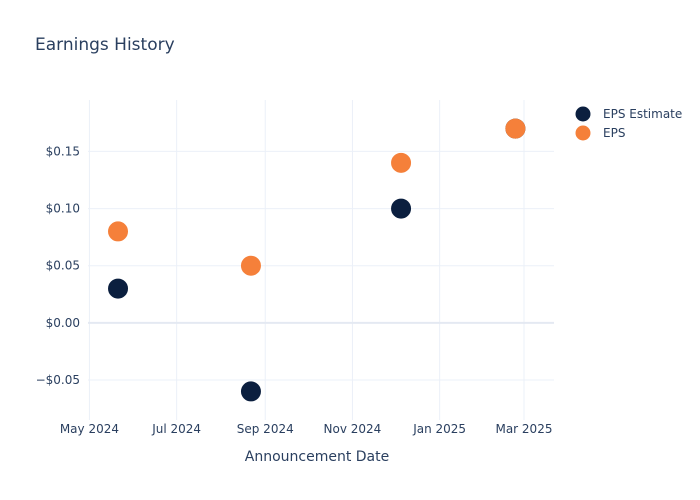 Image resolution: width=700 pixels, height=500 pixels. Describe the element at coordinates (628, 123) in the screenshot. I see `legend: EPS Estimate EPS` at that location.